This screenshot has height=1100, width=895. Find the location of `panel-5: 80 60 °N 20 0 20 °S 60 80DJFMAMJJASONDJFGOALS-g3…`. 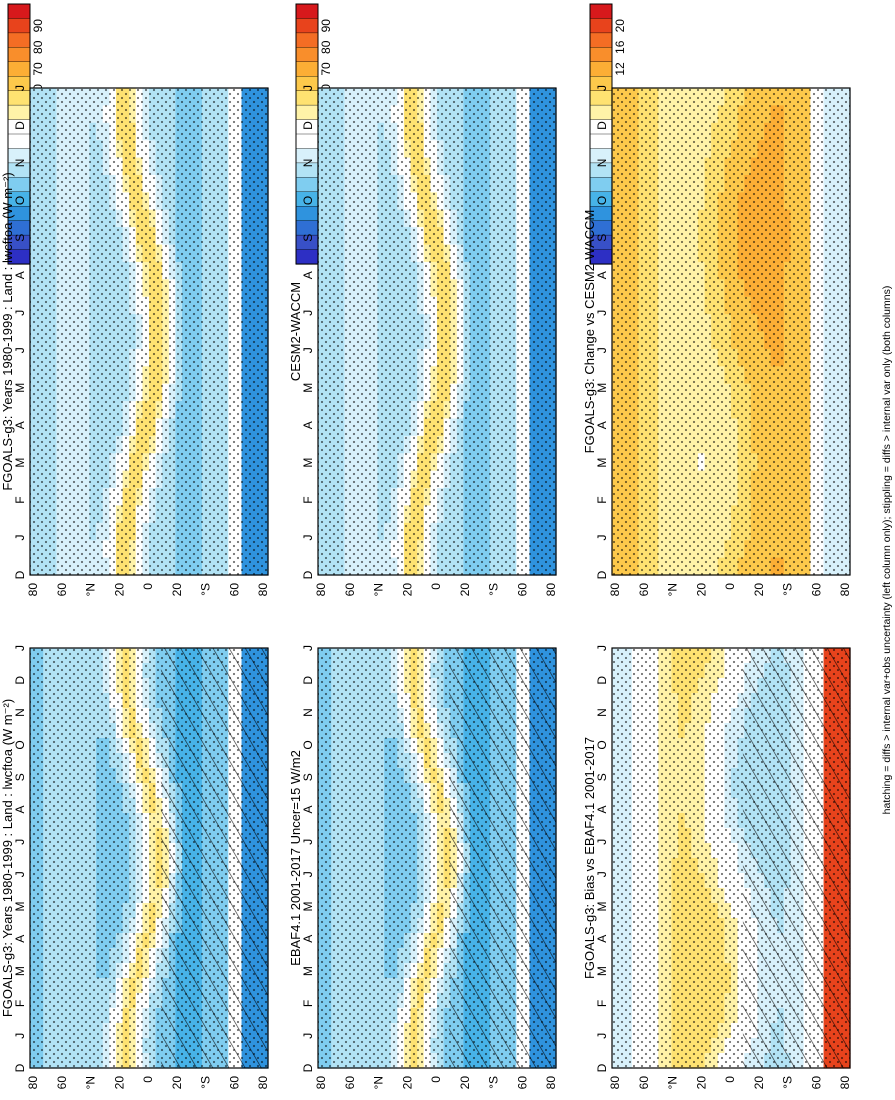

panel-5: 80 60 °N 20 0 20 °S 60 80DJFMAMJJASONDJFGOALS-g3… is located at coordinates (717, 340).